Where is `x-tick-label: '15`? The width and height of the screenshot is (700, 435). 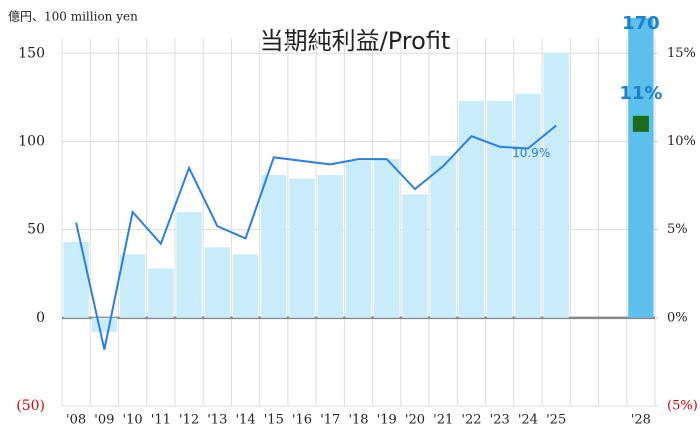 x-tick-label: '15 is located at coordinates (274, 420).